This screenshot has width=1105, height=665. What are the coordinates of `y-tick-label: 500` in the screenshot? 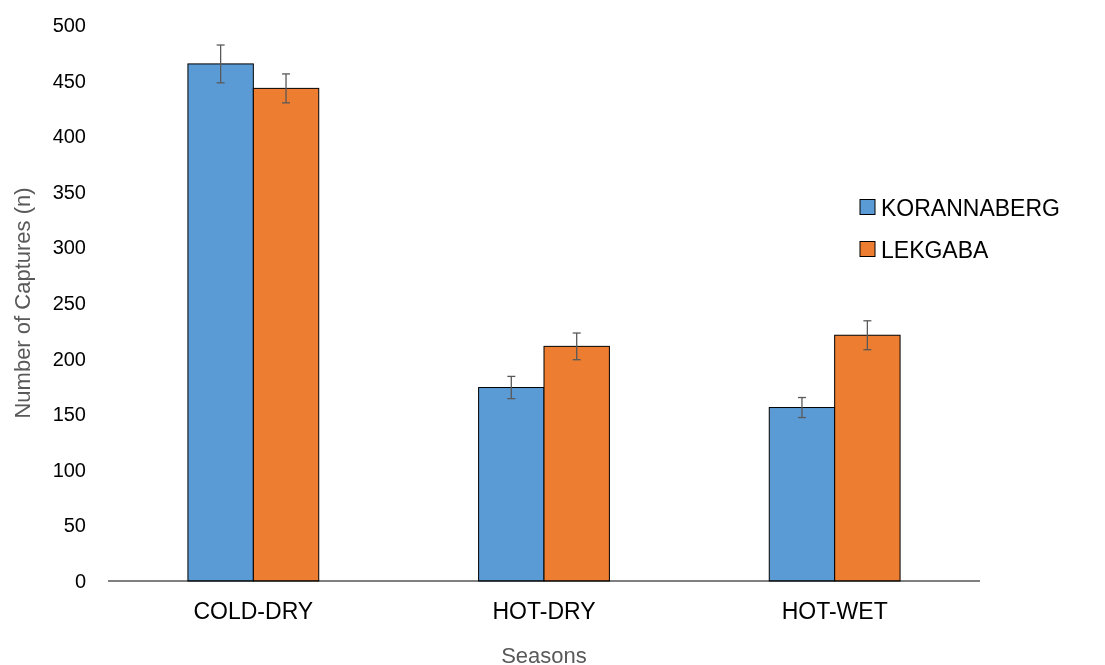 It's located at (69, 25).